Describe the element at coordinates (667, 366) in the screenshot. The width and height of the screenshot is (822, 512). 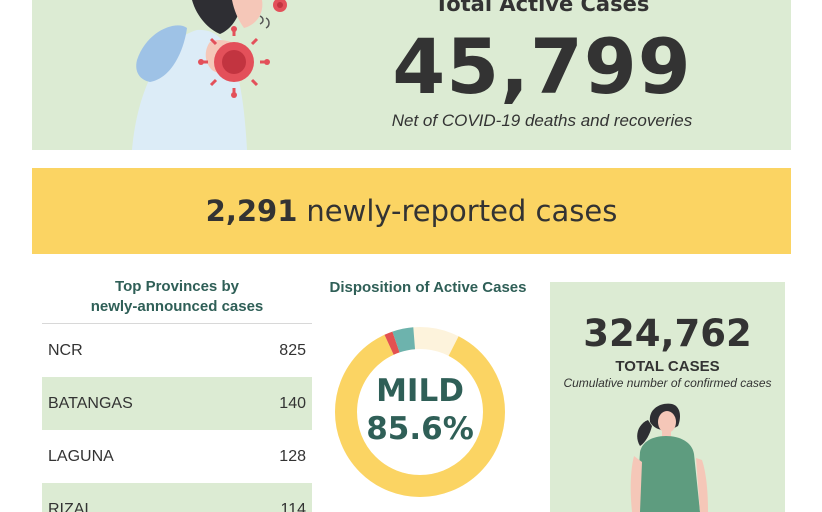
I see `total-cases-label: TOTAL CASES` at that location.